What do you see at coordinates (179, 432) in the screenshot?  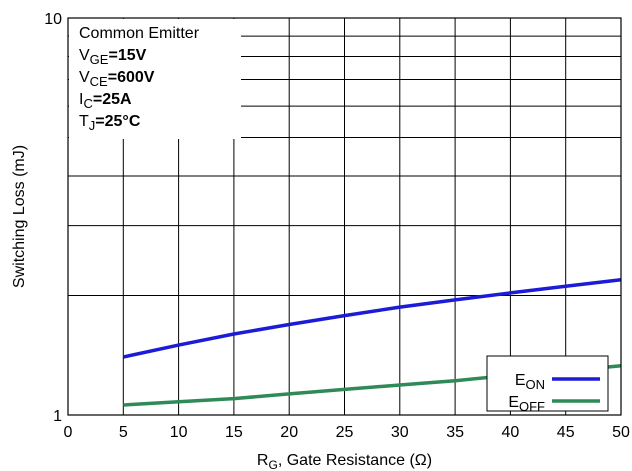 I see `x-tick-label: 10` at bounding box center [179, 432].